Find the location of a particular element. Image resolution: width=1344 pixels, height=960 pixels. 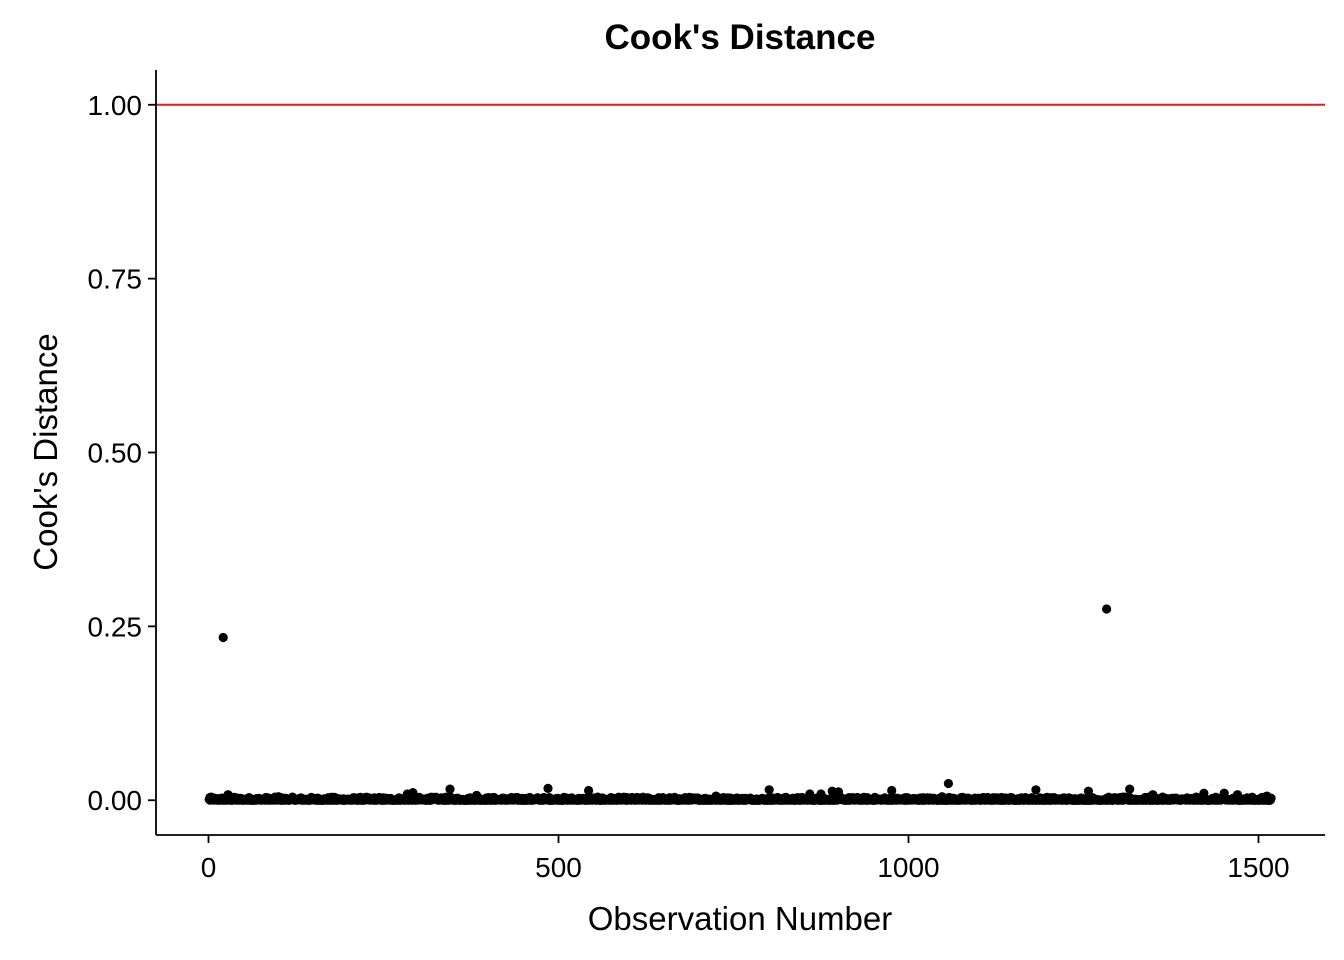

x-tick-label: 0 is located at coordinates (209, 867).